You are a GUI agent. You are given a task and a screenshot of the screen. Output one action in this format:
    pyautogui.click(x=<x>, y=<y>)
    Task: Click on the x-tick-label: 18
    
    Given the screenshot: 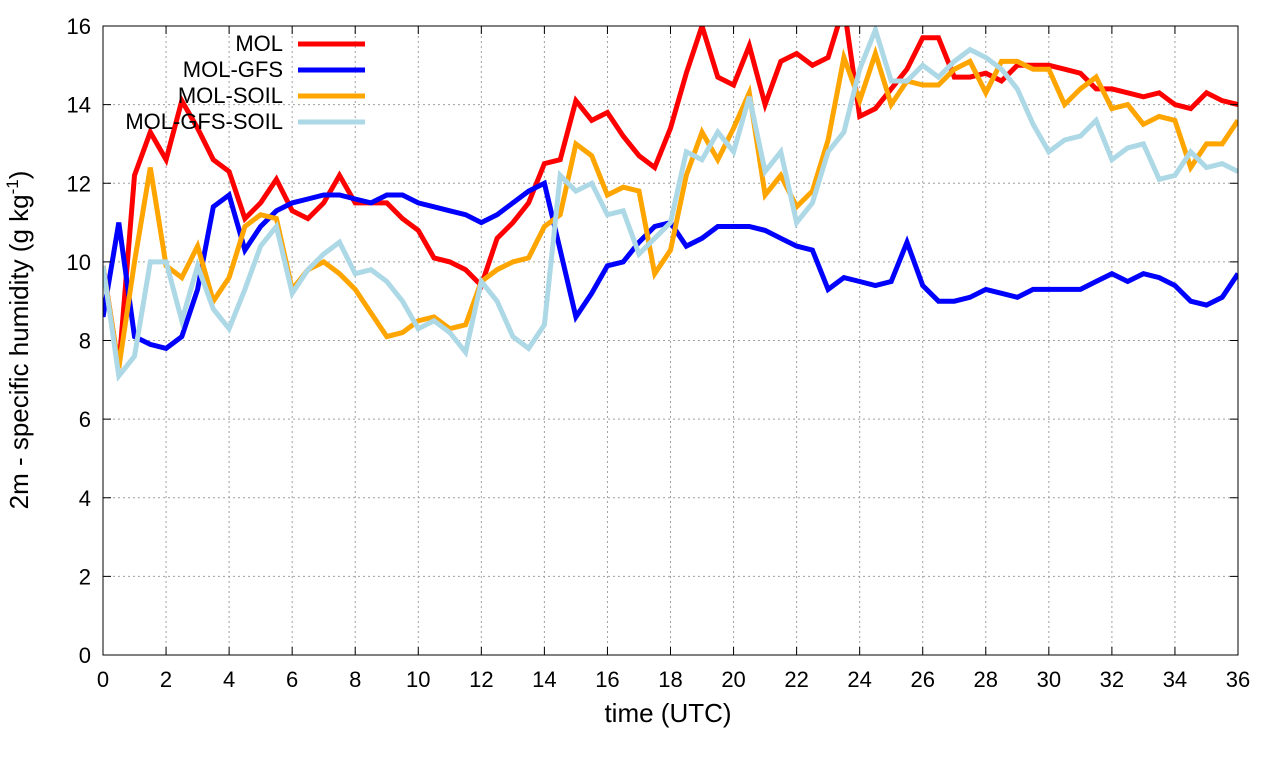 What is the action you would take?
    pyautogui.click(x=670, y=679)
    